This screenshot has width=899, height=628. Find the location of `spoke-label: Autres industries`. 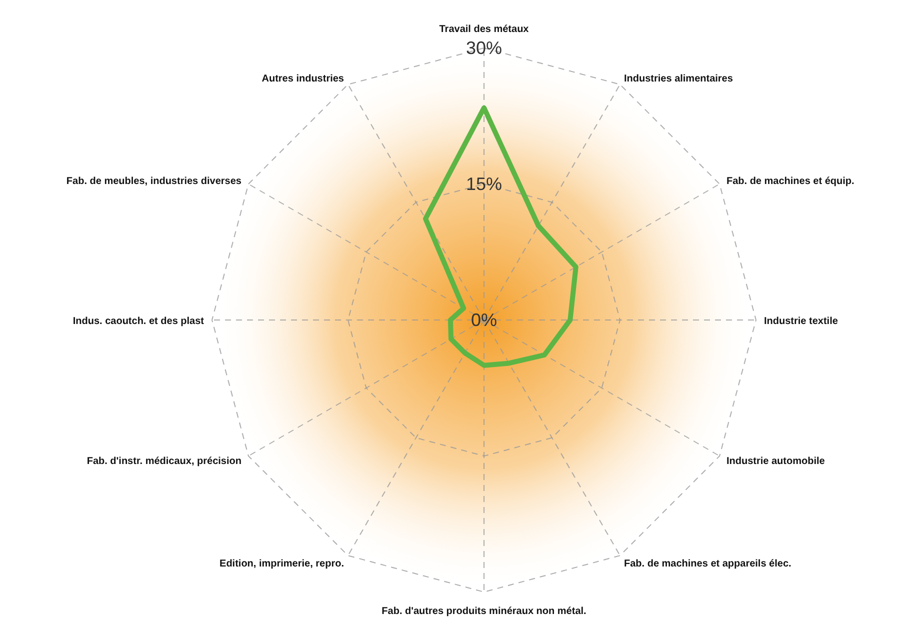

spoke-label: Autres industries is located at coordinates (303, 79).